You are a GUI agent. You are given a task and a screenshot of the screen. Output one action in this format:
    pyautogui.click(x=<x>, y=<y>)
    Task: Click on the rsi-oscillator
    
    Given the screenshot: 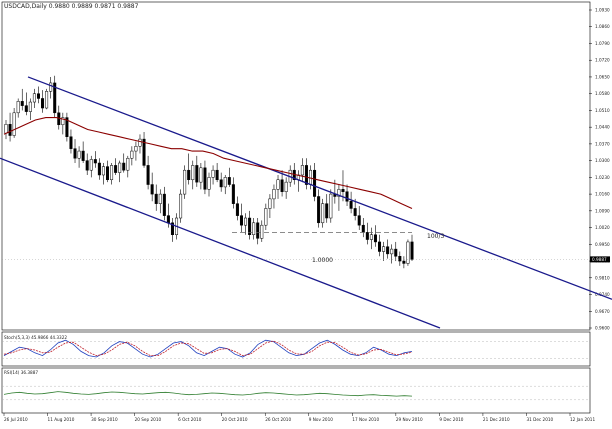 What is the action you would take?
    pyautogui.click(x=296, y=393)
    